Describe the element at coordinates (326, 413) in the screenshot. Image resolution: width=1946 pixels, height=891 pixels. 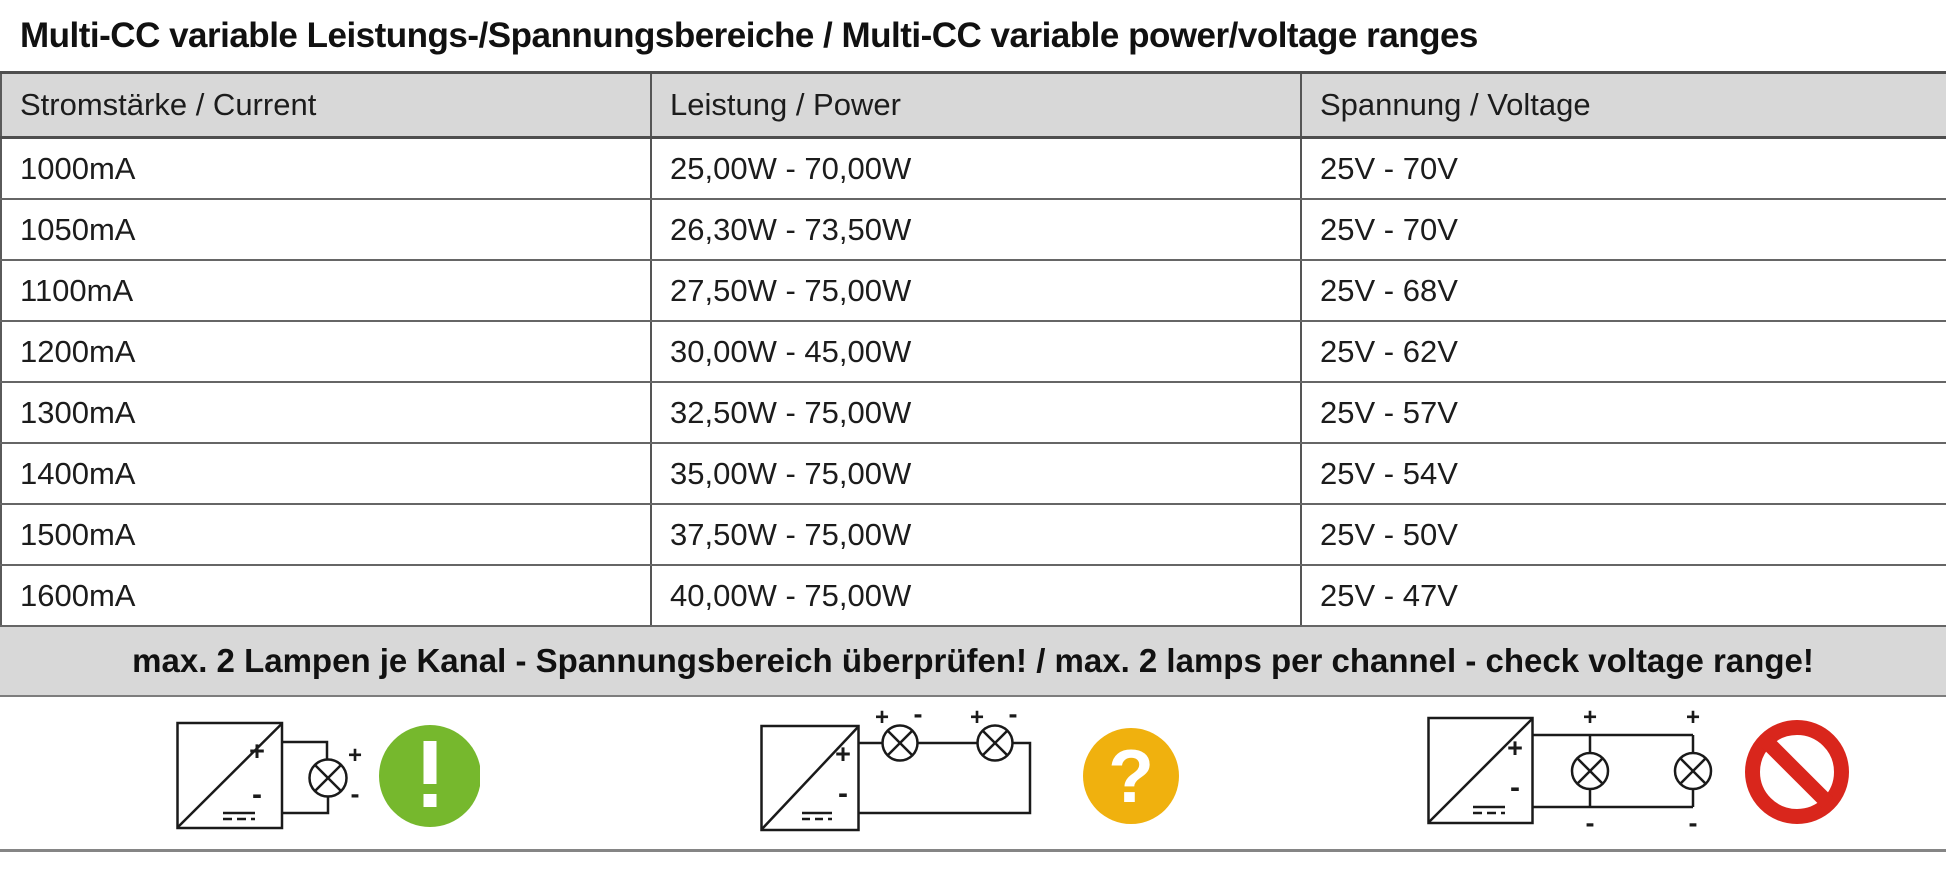
I see `current-cell: 1300mA` at that location.